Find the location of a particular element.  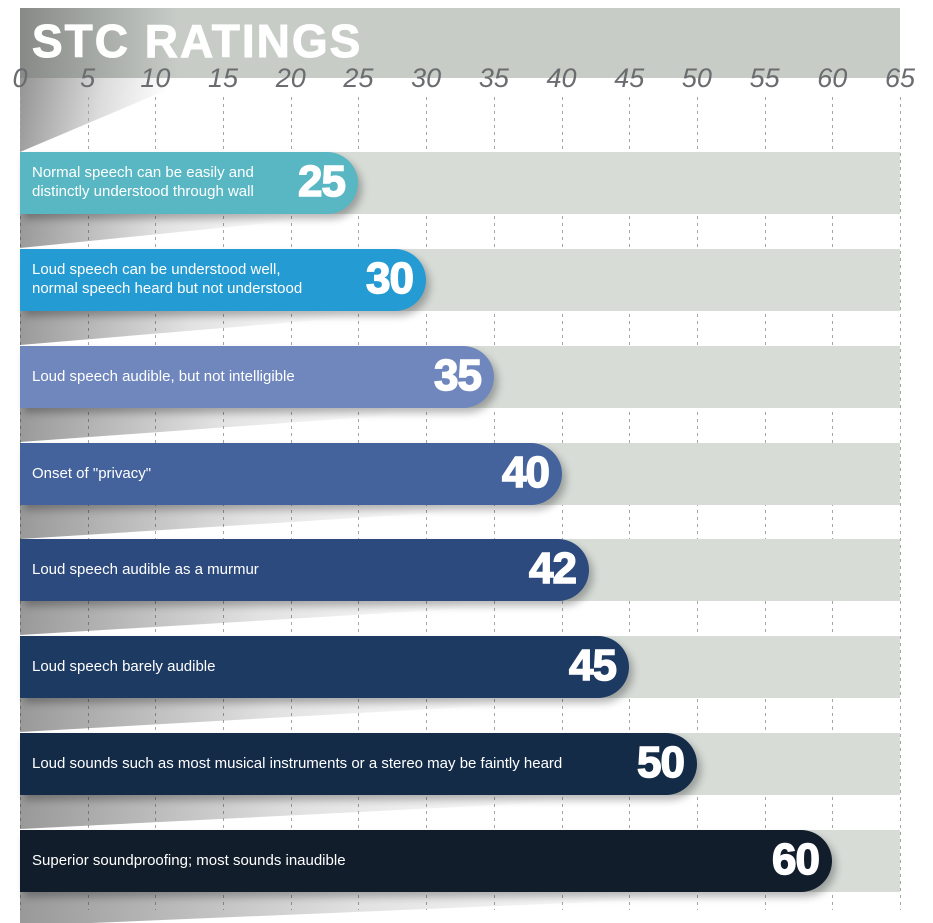

bar-row: Onset of "privacy" 40 is located at coordinates (460, 491).